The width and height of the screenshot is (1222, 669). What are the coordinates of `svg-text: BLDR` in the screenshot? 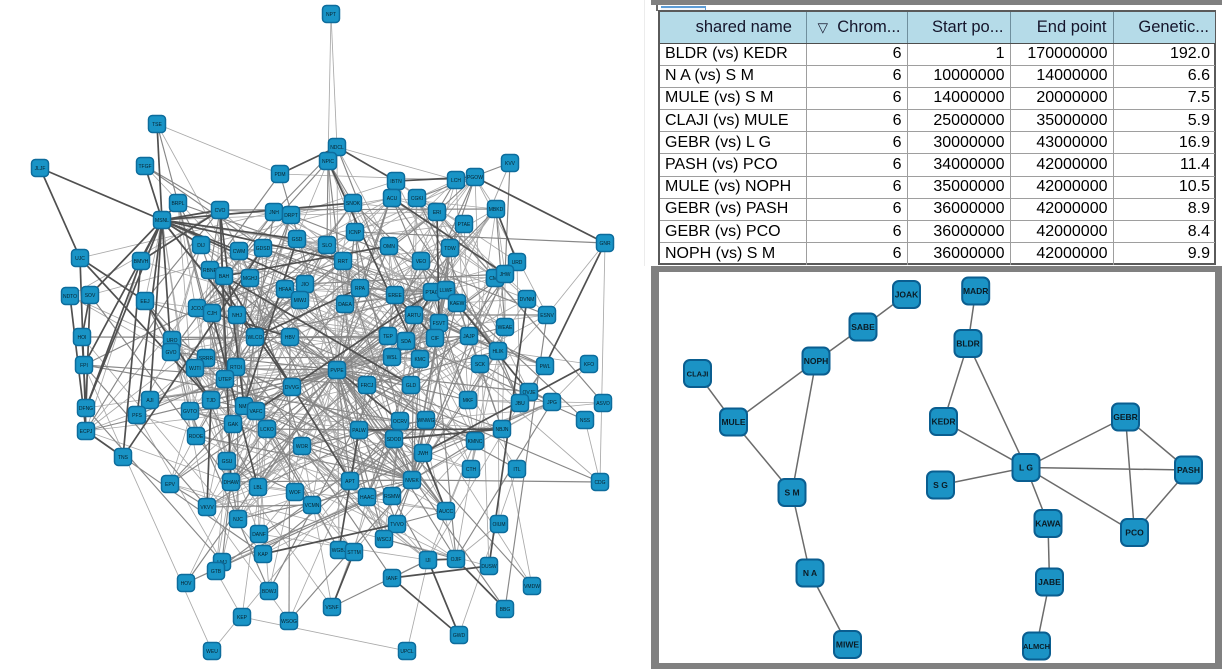 It's located at (968, 344).